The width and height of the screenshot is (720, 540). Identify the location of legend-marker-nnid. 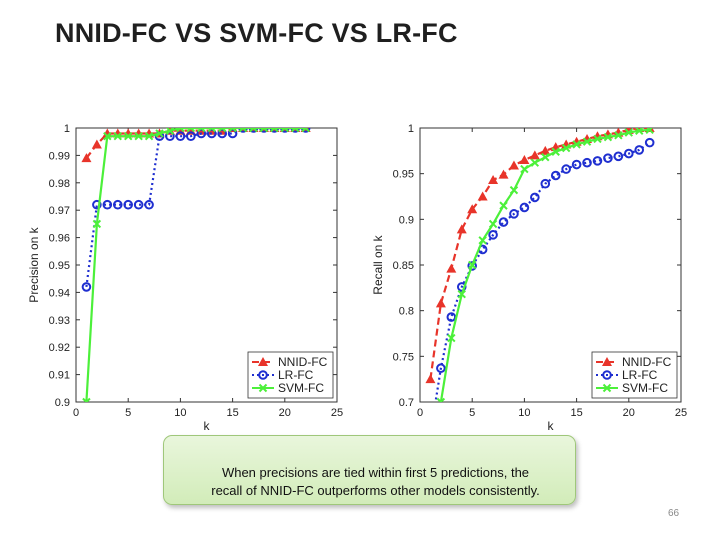
(263, 361).